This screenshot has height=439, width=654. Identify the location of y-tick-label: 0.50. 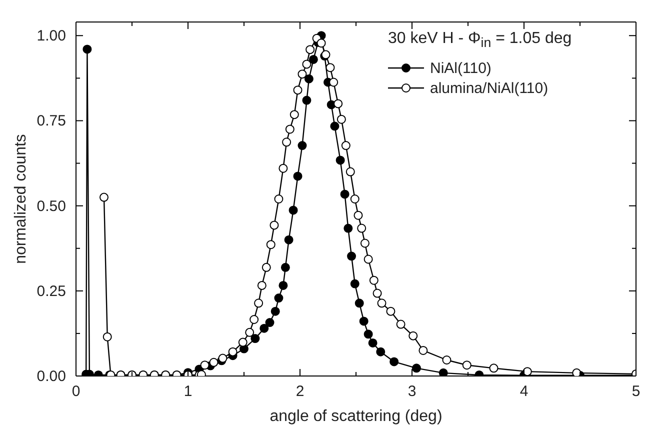
(51, 206).